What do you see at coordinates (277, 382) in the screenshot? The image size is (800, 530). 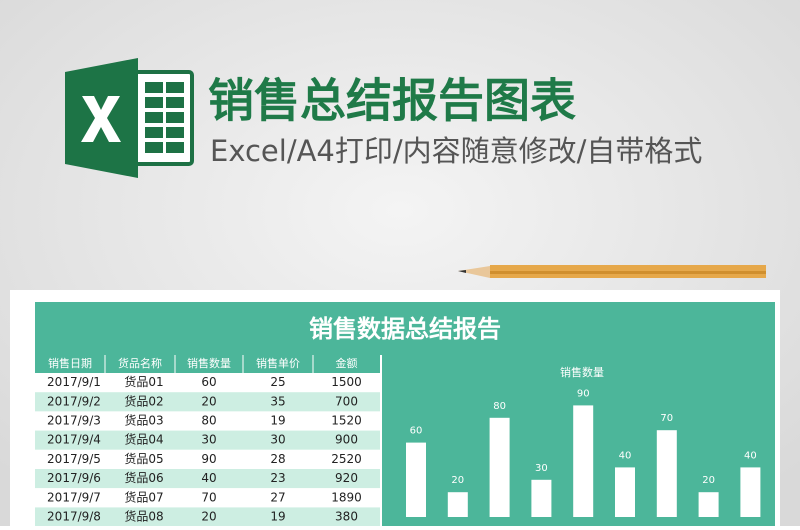 I see `table-cell: 25` at bounding box center [277, 382].